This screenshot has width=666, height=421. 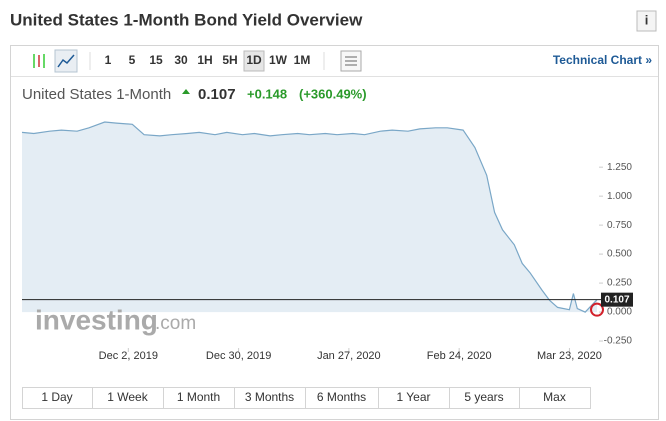 I want to click on last-price: 0.107, so click(x=217, y=94).